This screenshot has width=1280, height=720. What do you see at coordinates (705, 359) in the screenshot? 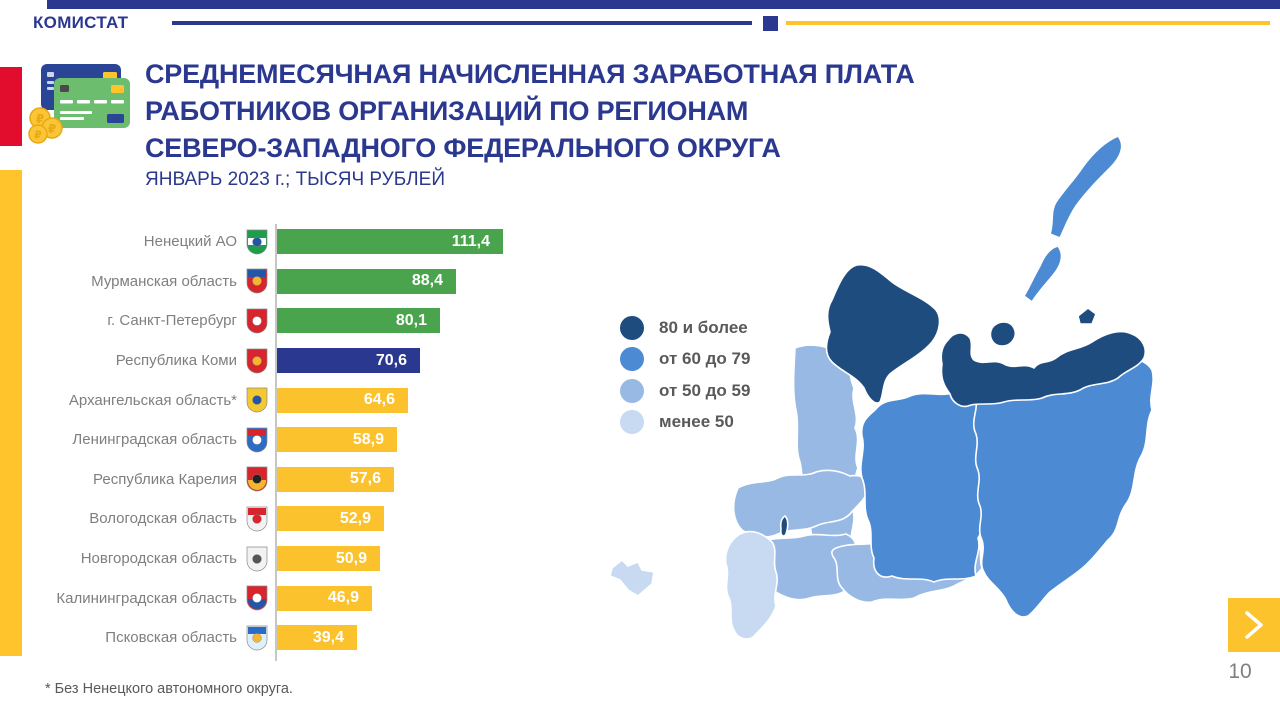
I see `legend-label: от 60 до 79` at bounding box center [705, 359].